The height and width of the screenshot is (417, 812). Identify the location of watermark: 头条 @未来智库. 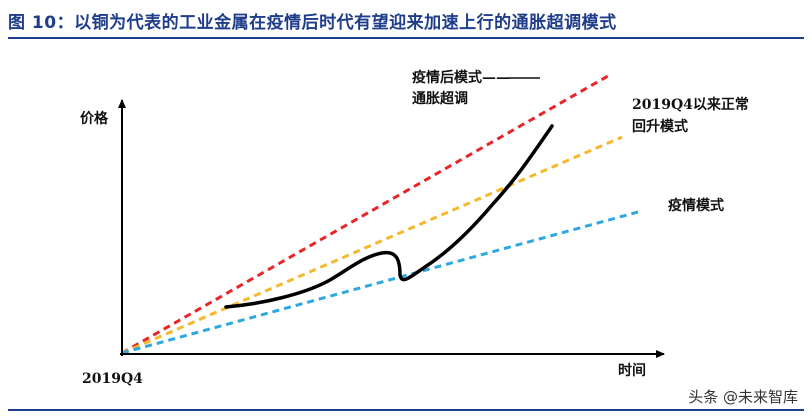
(743, 396).